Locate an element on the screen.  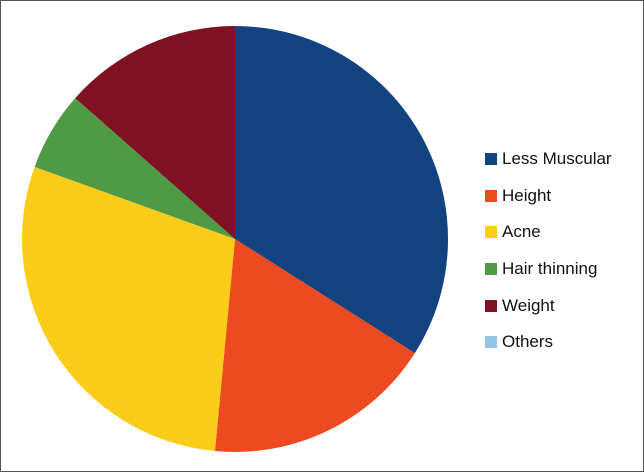
legend-label-less-muscular: Less Muscular is located at coordinates (557, 159).